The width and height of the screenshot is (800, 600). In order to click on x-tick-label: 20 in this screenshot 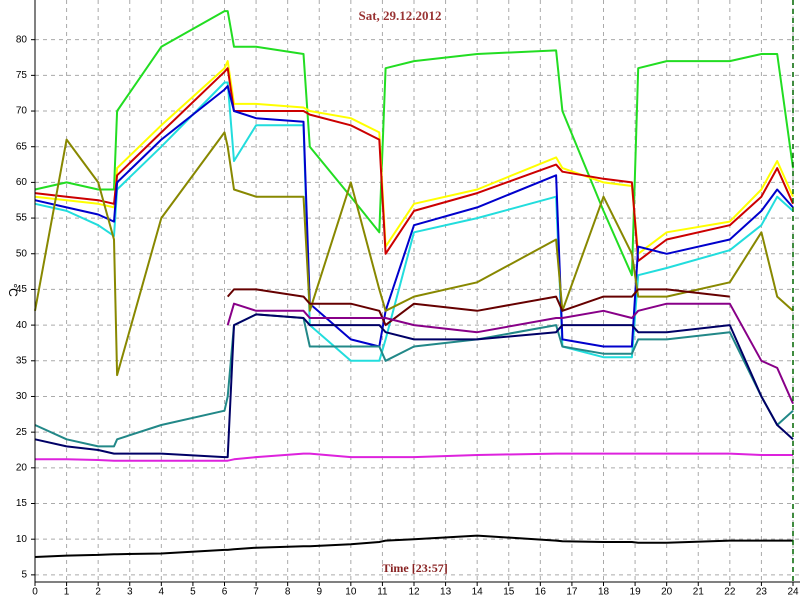, I will do `click(667, 592)`.